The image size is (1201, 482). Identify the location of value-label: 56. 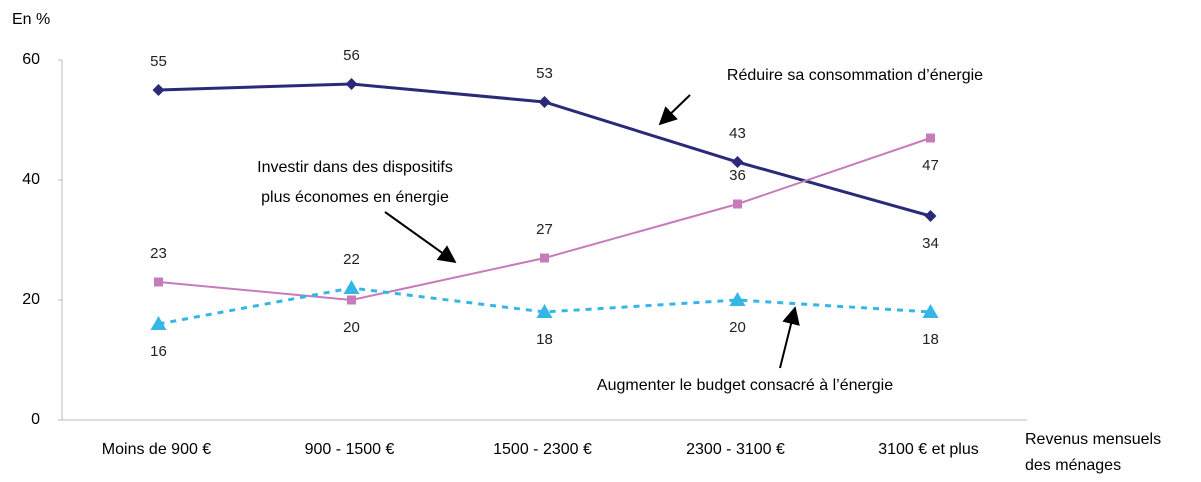
(351, 55).